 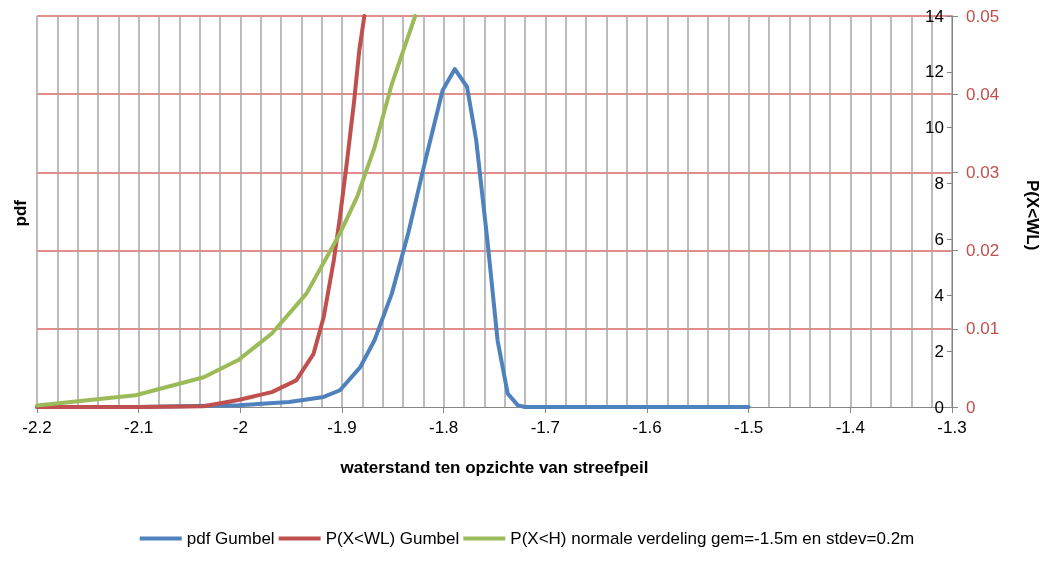 I want to click on legend-label: pdf Gumbel, so click(x=230, y=538).